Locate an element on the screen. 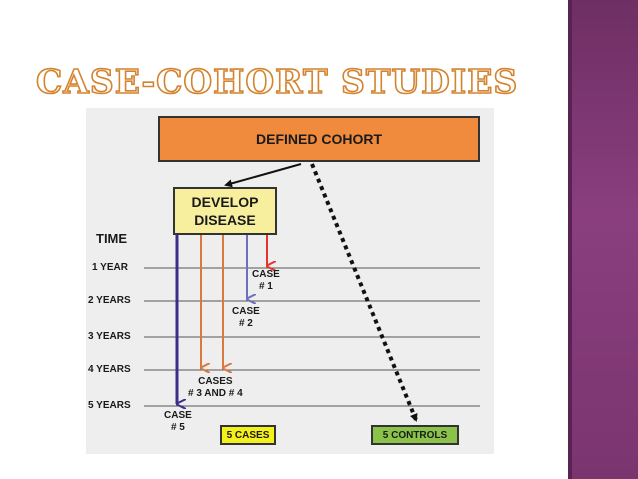 The height and width of the screenshot is (479, 638). case-2-label: CASE # 2 is located at coordinates (246, 317).